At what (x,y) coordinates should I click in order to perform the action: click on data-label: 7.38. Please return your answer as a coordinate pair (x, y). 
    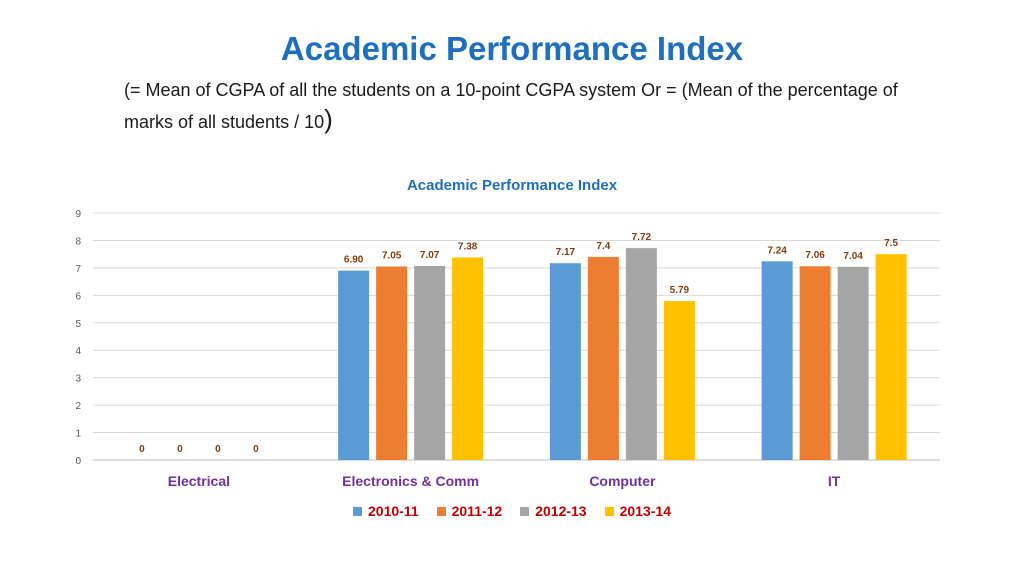
    Looking at the image, I should click on (468, 246).